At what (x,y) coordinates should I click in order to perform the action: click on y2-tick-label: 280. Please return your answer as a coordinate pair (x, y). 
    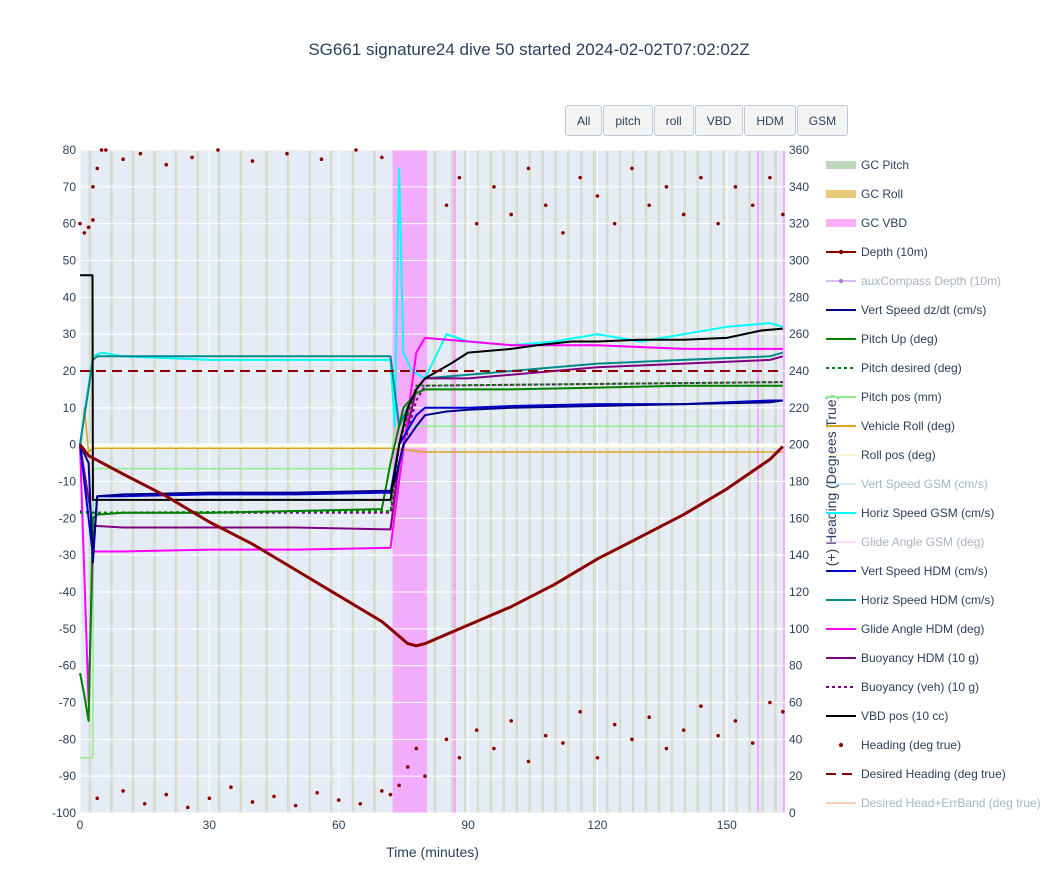
    Looking at the image, I should click on (799, 297).